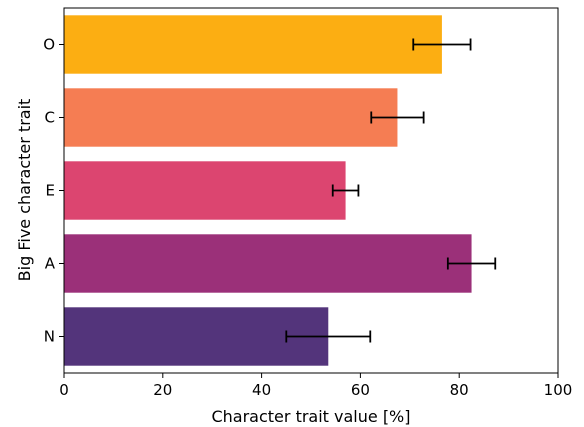 The width and height of the screenshot is (584, 427). Describe the element at coordinates (49, 45) in the screenshot. I see `y-tick-label-o: O` at that location.